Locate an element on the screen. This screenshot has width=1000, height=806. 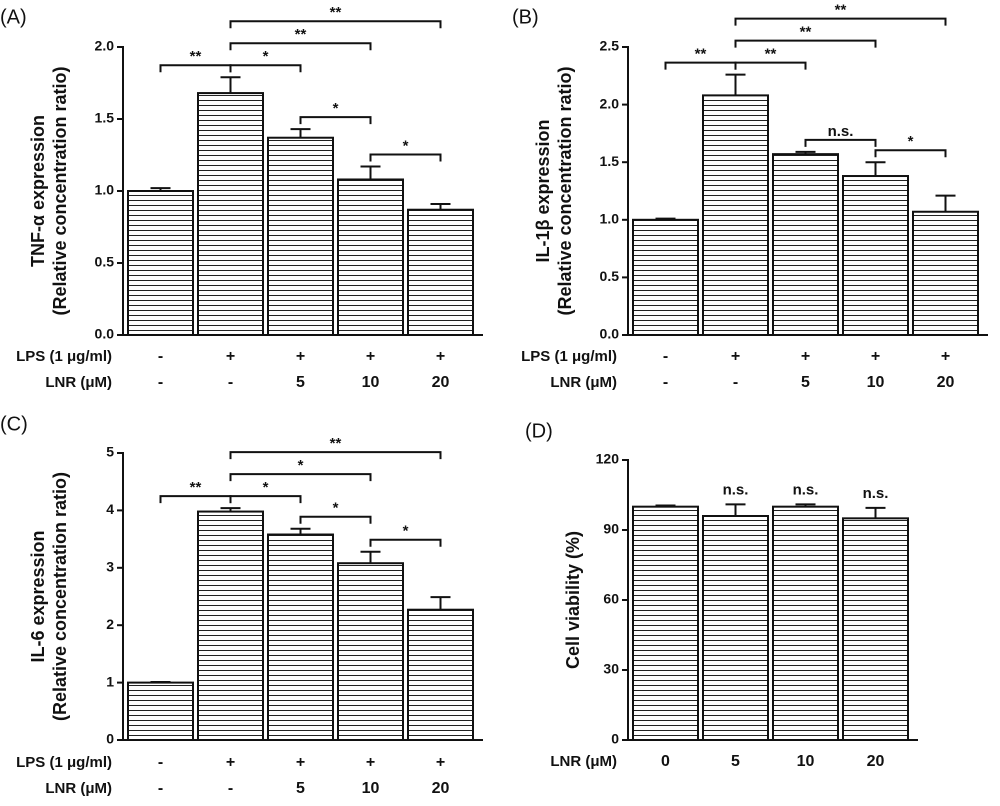
y-tick-label: 2 is located at coordinates (110, 624).